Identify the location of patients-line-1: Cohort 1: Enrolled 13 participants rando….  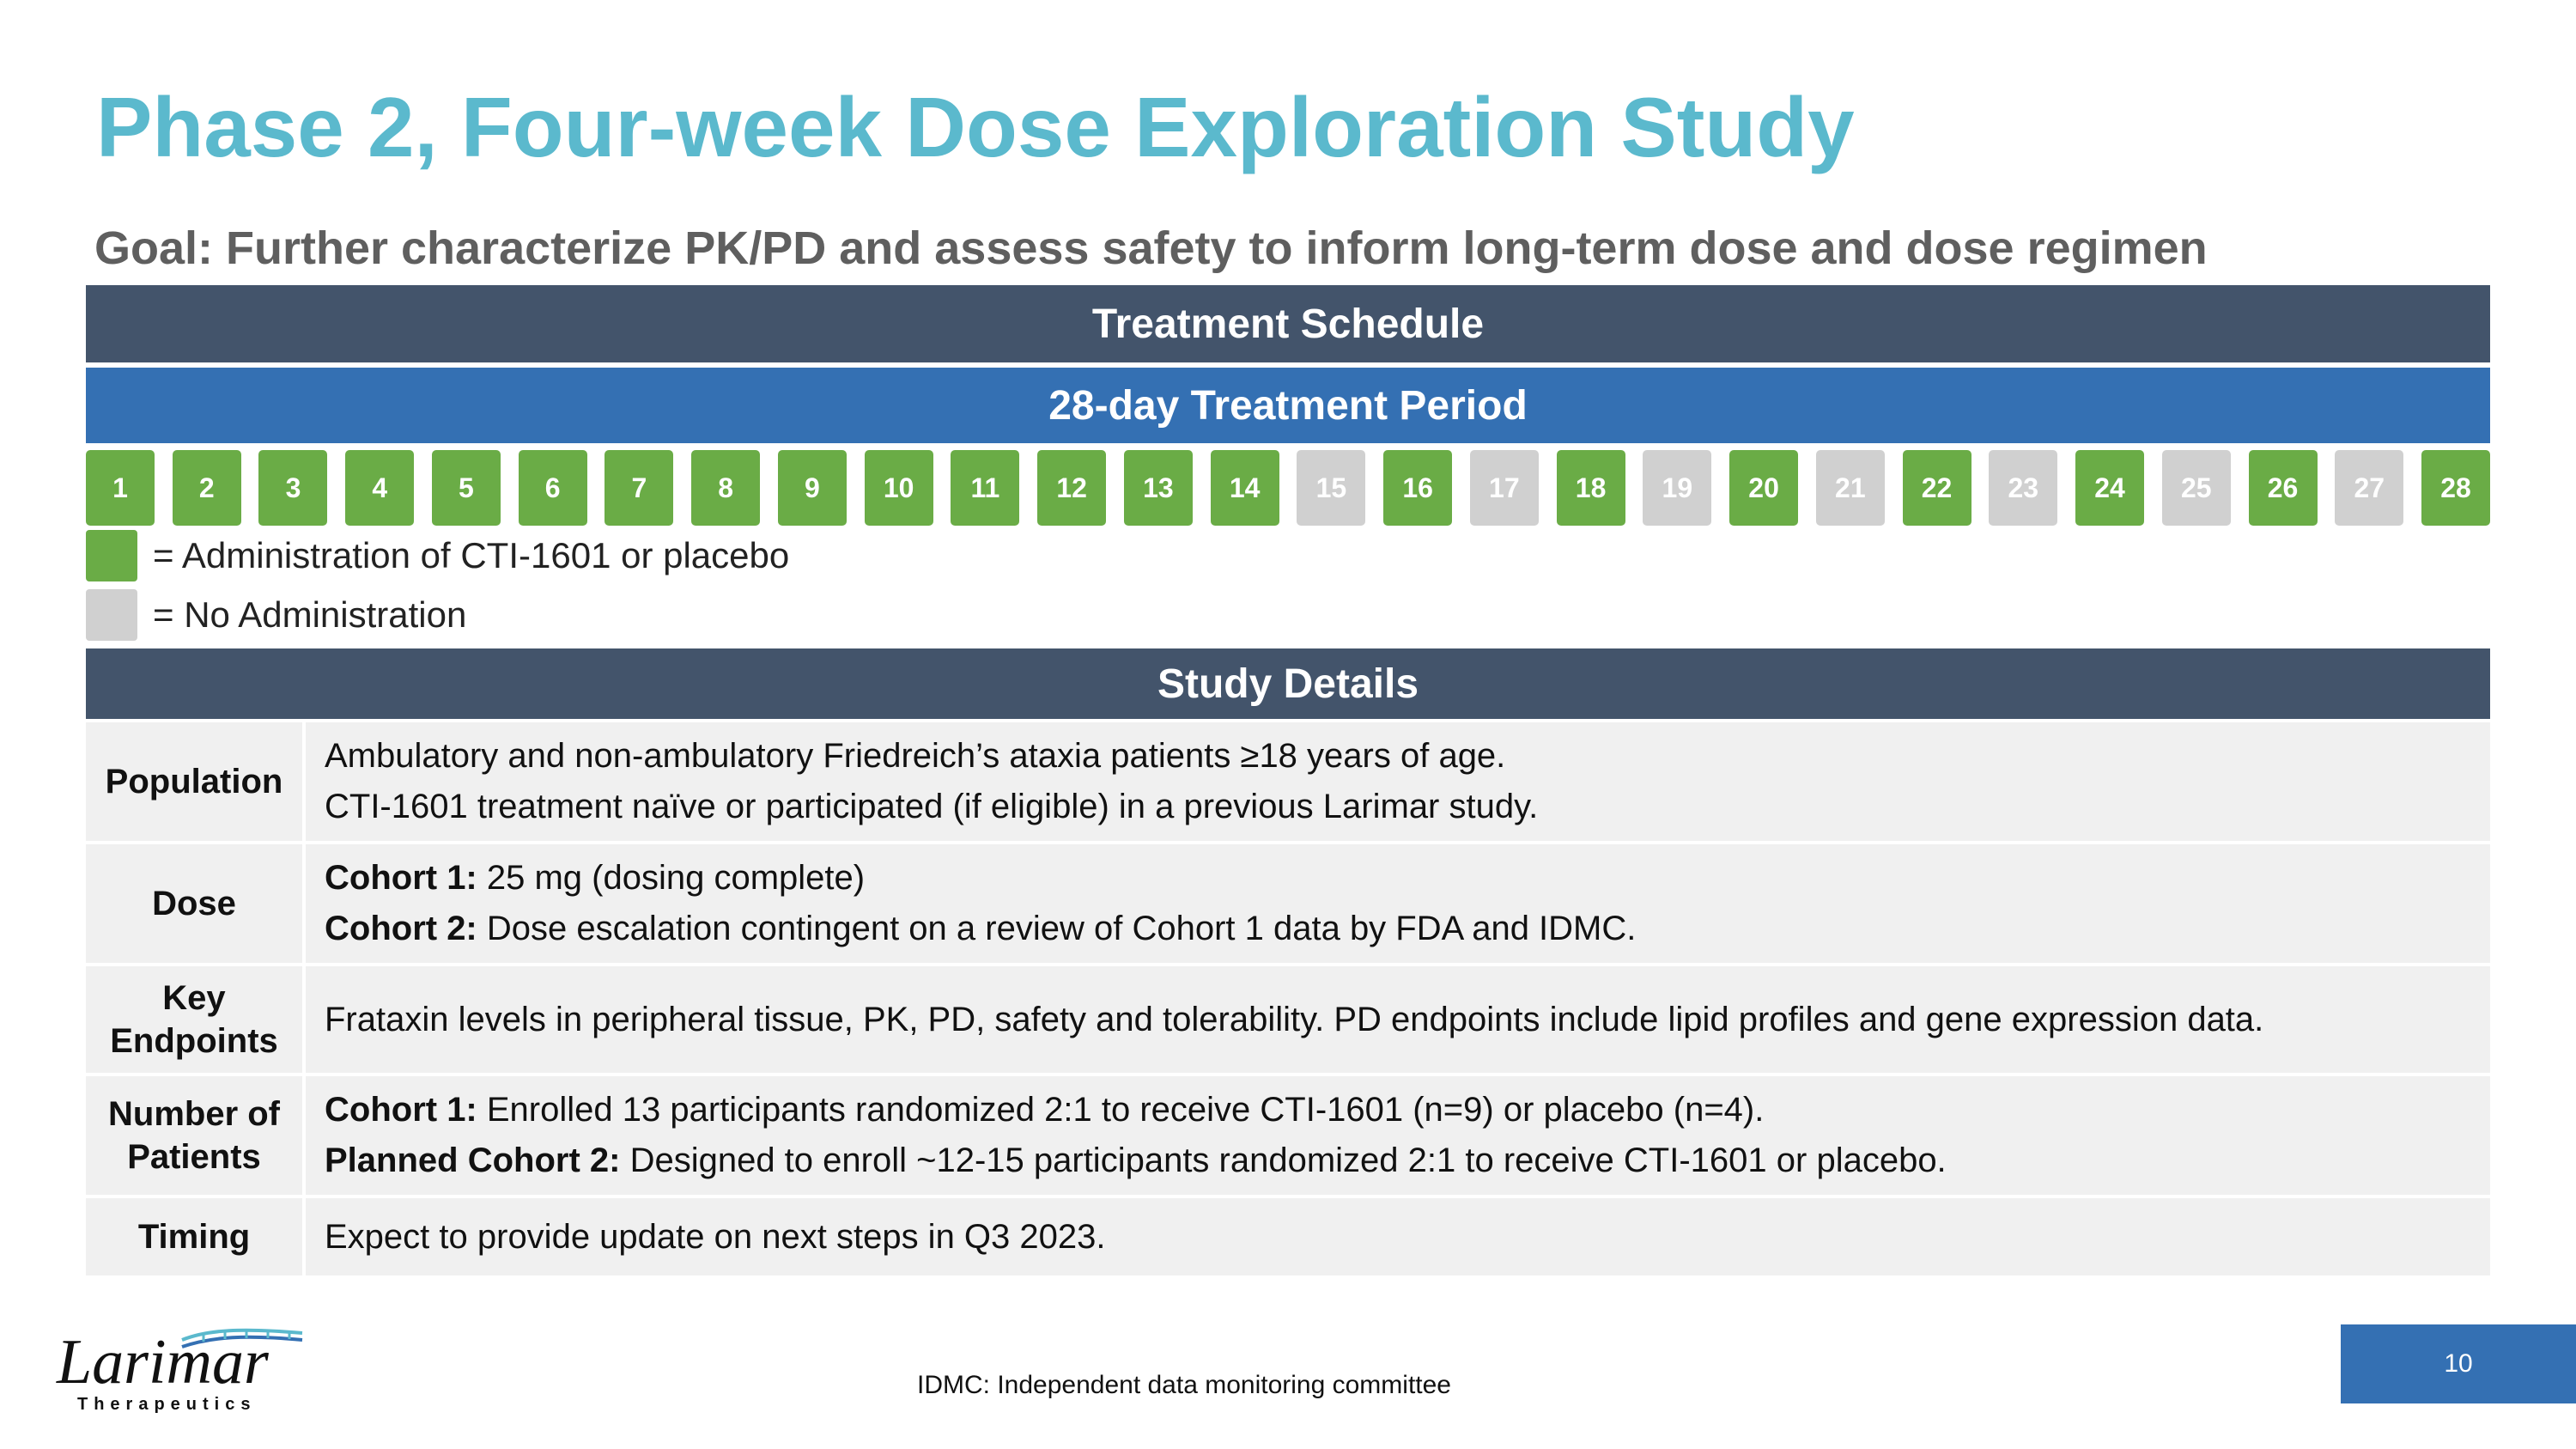
(1407, 1110).